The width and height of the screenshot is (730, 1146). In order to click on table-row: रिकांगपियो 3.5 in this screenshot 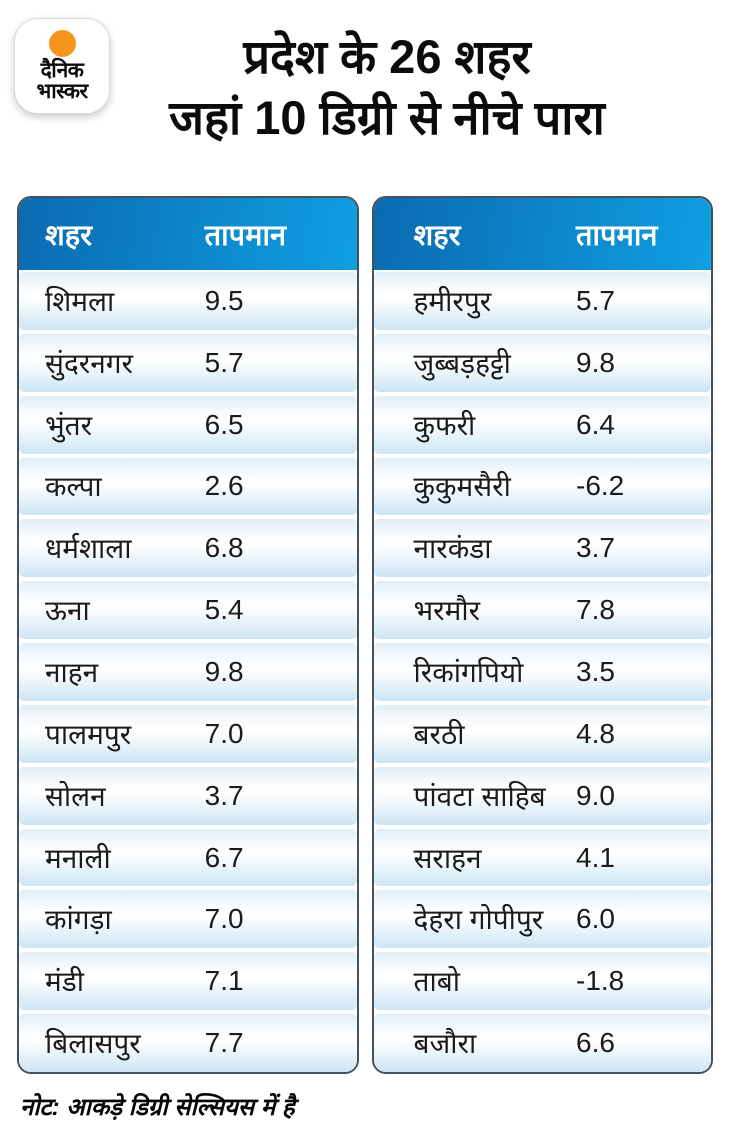, I will do `click(542, 672)`.